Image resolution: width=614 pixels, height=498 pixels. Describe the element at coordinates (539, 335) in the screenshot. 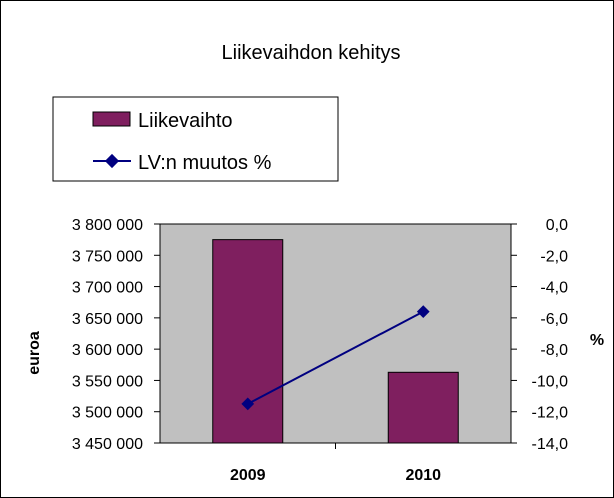

I see `right-axis: 0,0 -2,0 -4,0 -6,0 -8,0 -10,0 -12,0 -14,0` at that location.